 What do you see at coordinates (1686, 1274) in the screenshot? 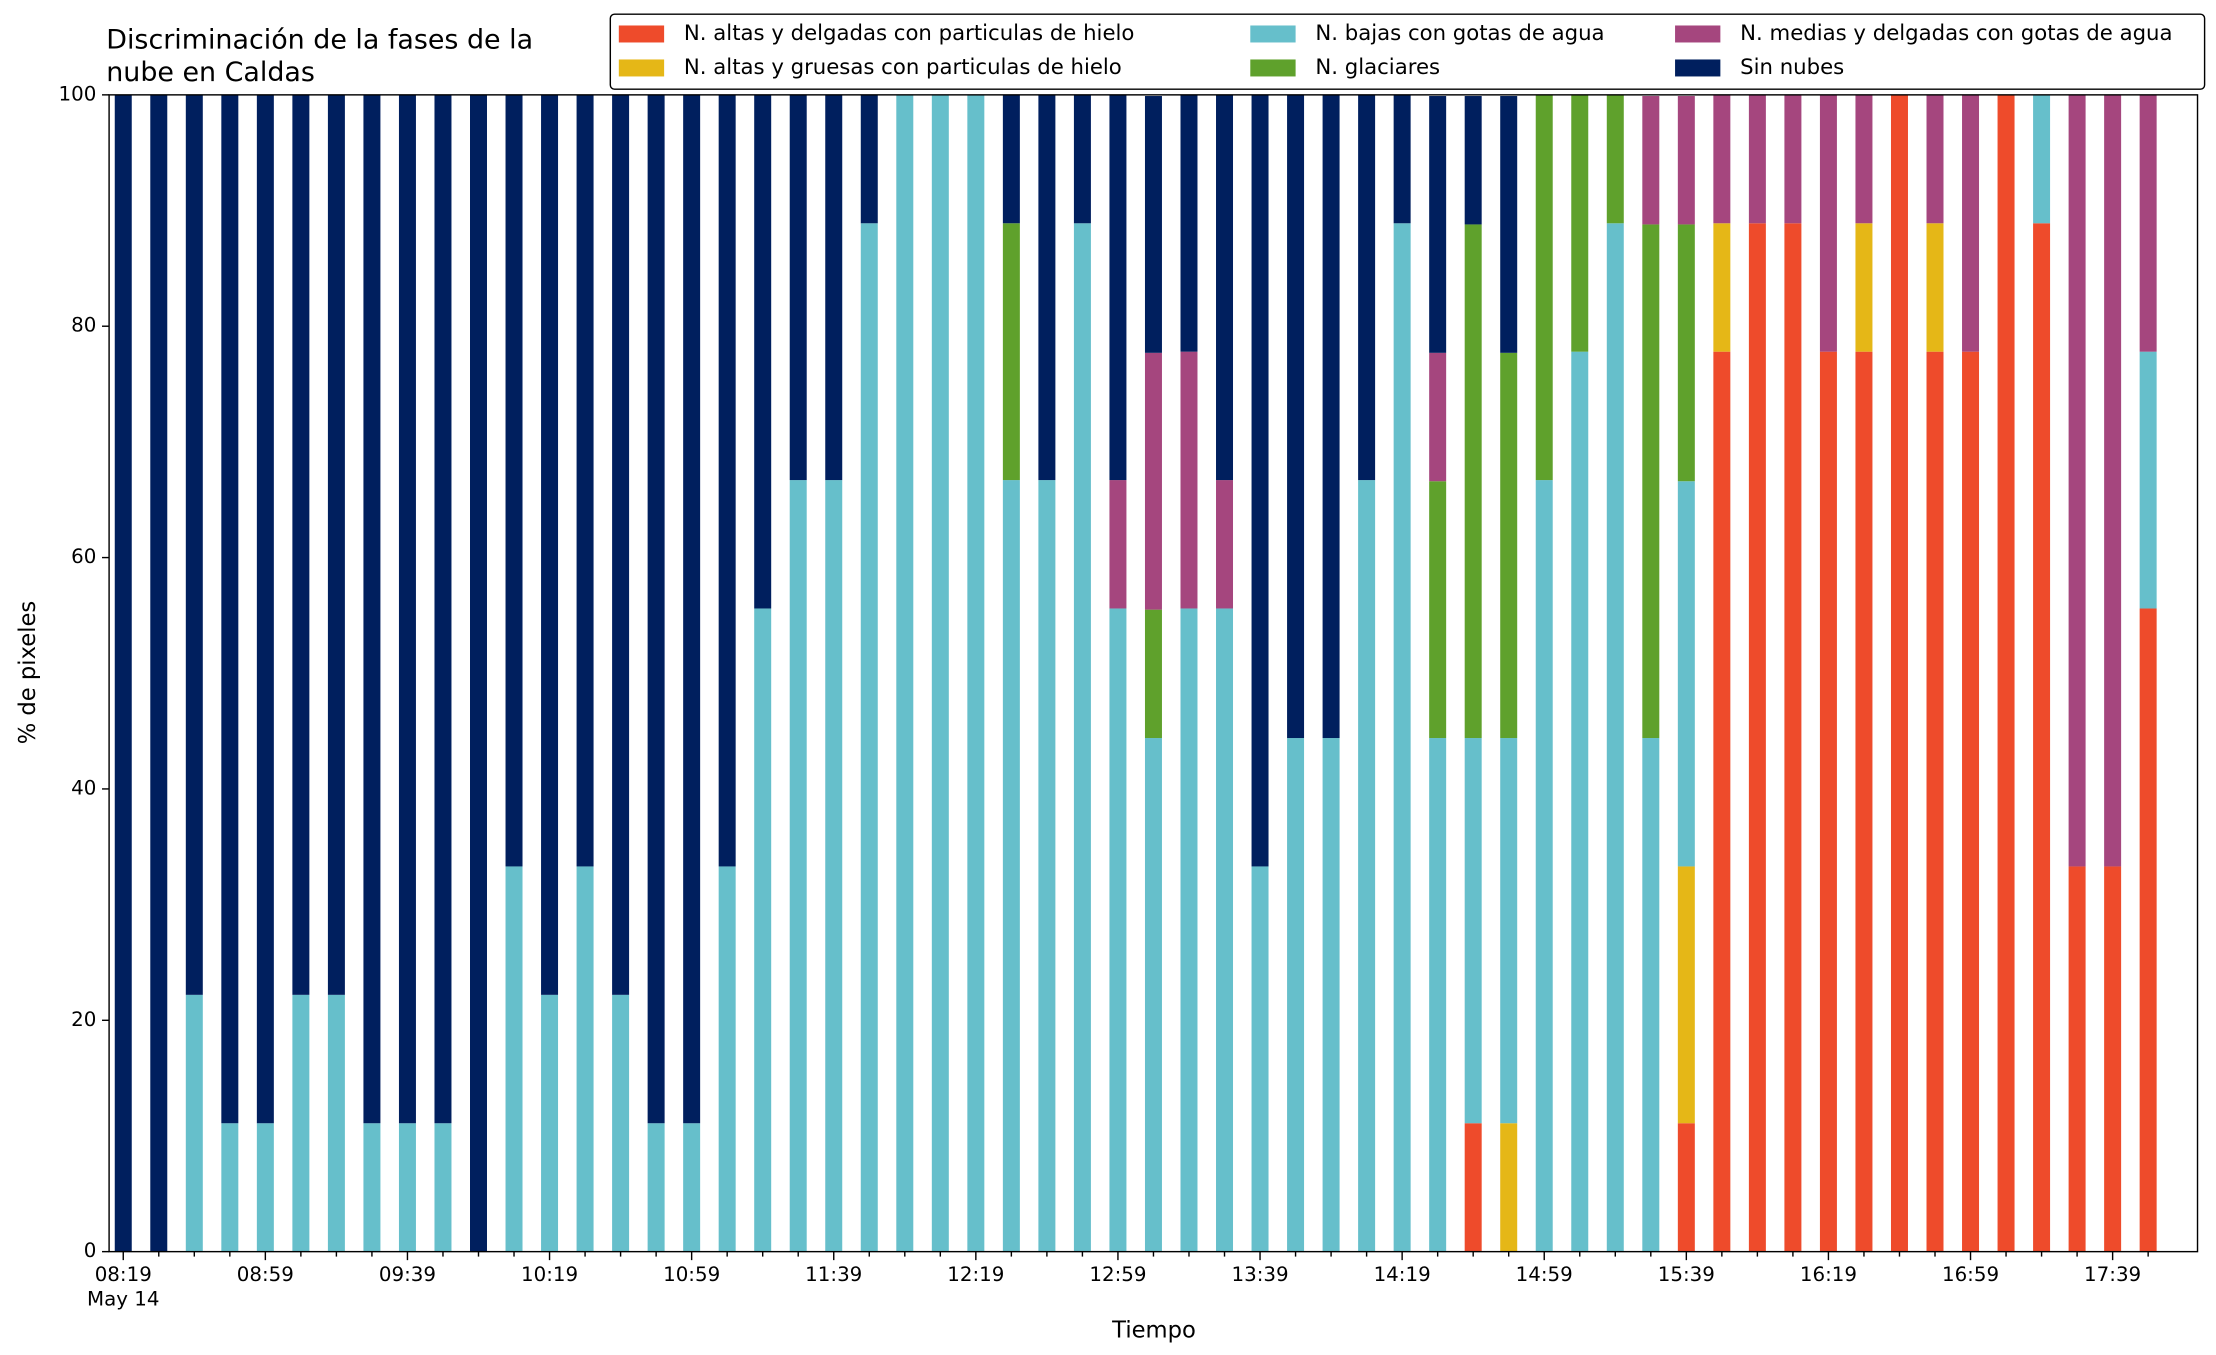
I see `x-tick-label: 15:39` at bounding box center [1686, 1274].